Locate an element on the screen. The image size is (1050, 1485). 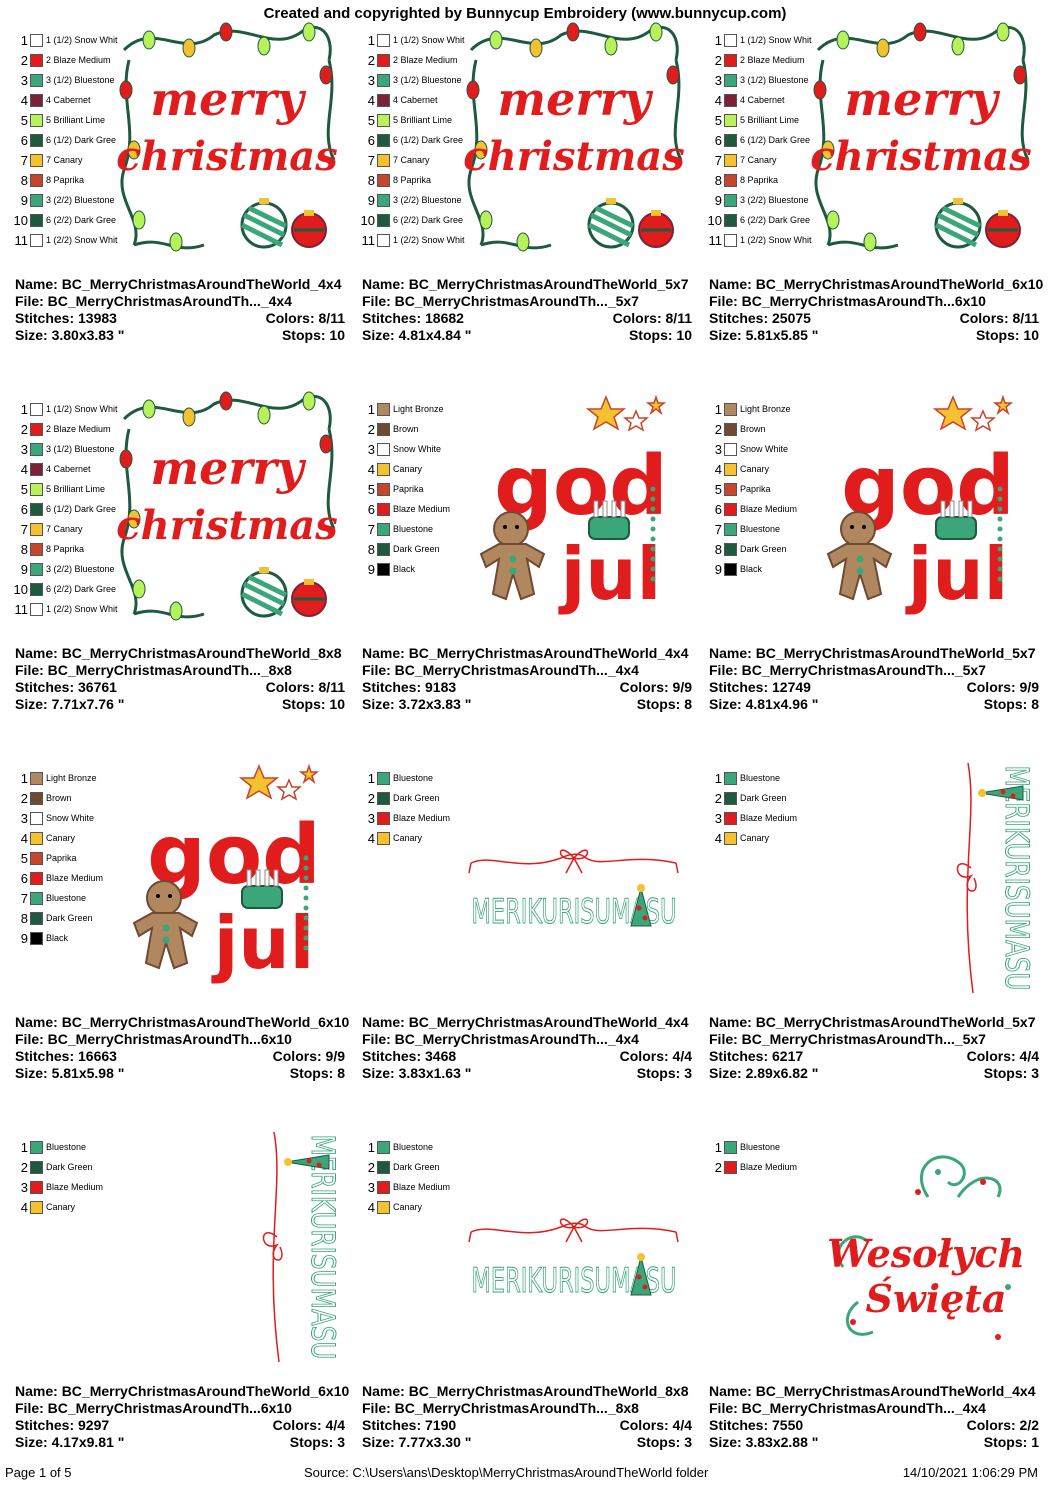
design-file: BC_MerryChristmasAroundTh..._5x7 is located at coordinates (863, 670).